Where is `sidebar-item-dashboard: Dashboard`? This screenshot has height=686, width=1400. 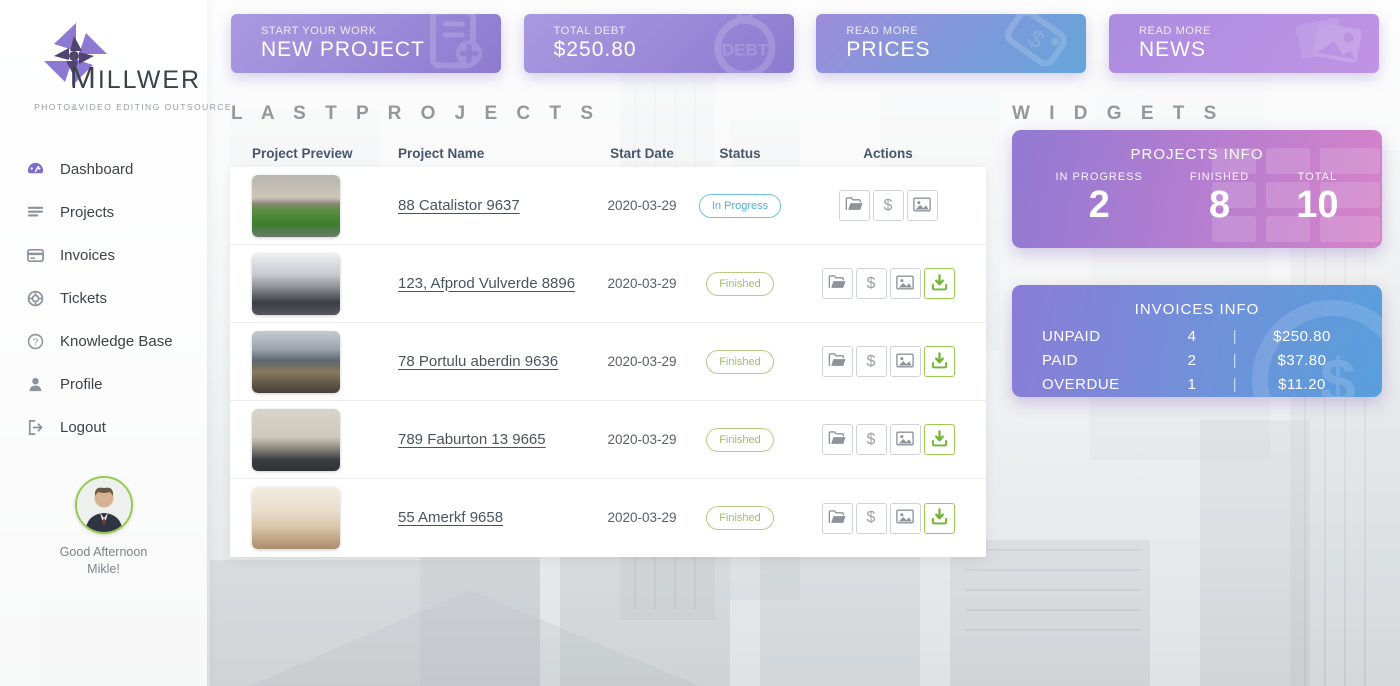
sidebar-item-dashboard: Dashboard is located at coordinates (103, 169).